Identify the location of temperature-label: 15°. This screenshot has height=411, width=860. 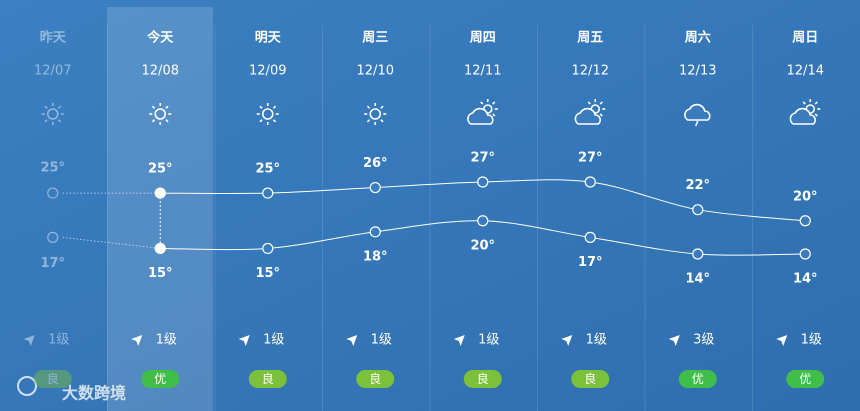
(267, 273).